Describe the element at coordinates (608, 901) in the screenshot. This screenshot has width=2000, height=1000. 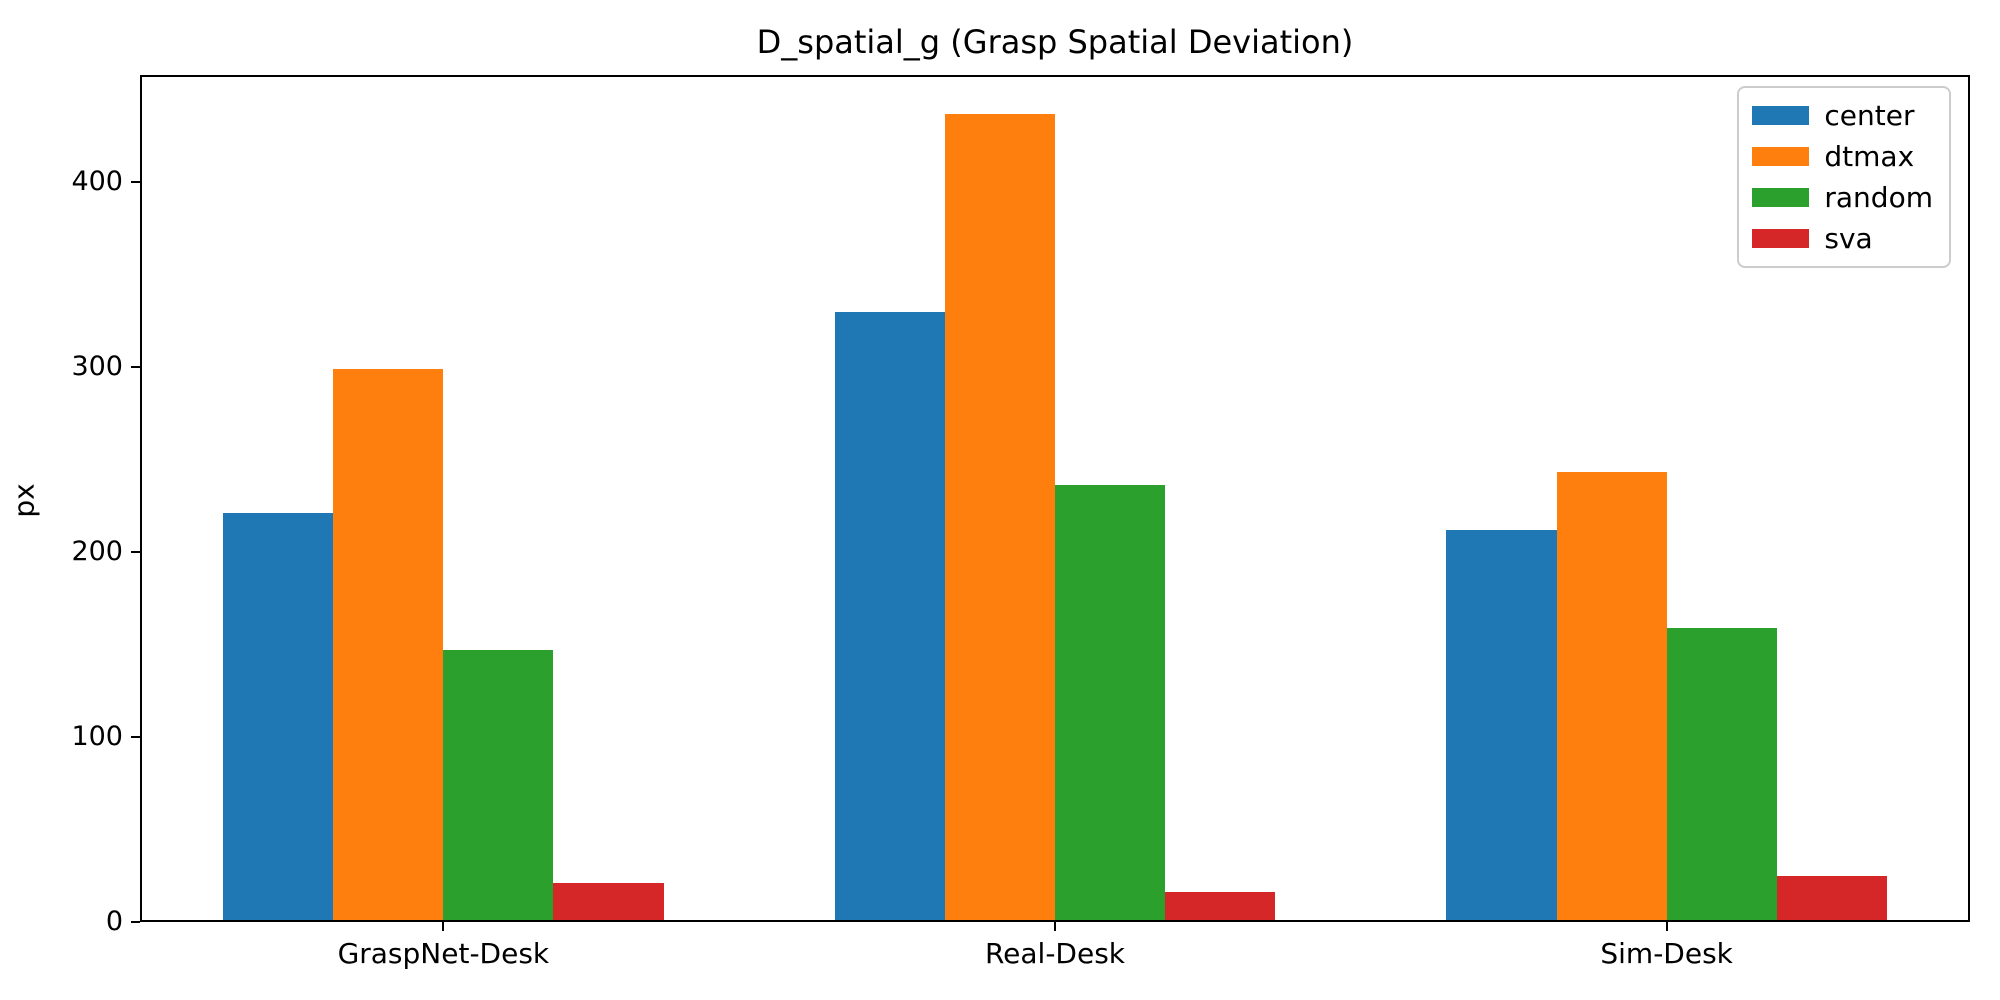
I see `bar-sva-GraspNet-Desk` at that location.